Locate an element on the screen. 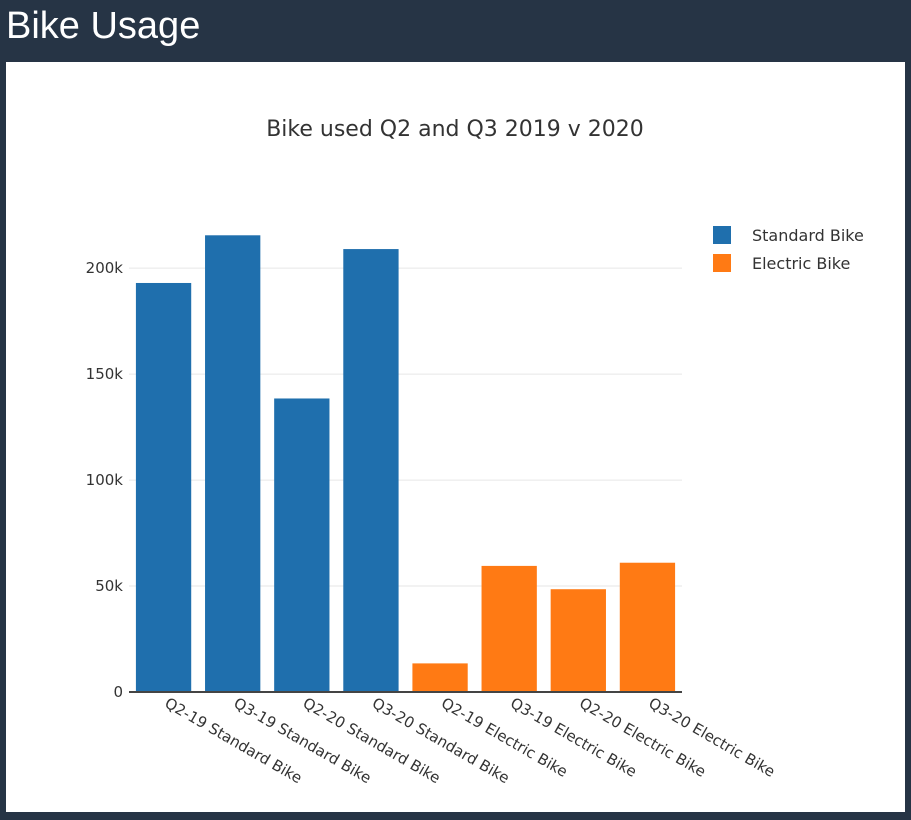 The height and width of the screenshot is (820, 911). app-title: Bike Usage is located at coordinates (103, 26).